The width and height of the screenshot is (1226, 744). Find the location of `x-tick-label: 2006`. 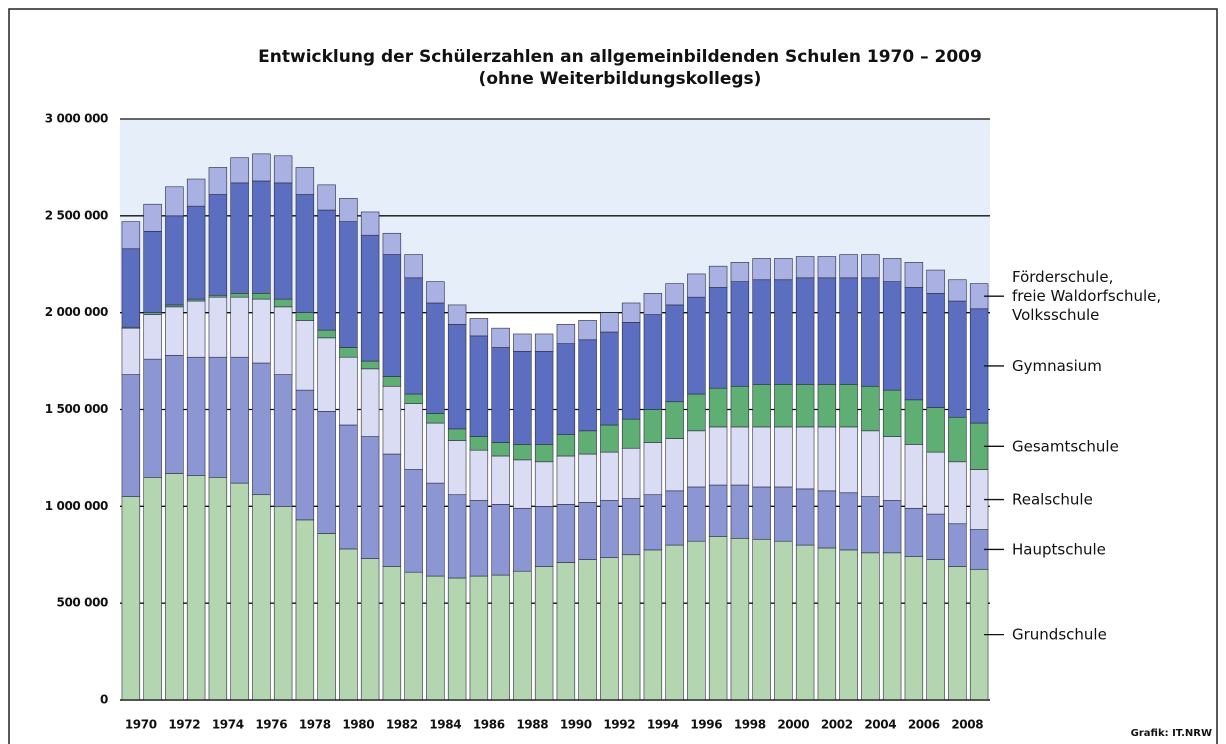

x-tick-label: 2006 is located at coordinates (924, 725).